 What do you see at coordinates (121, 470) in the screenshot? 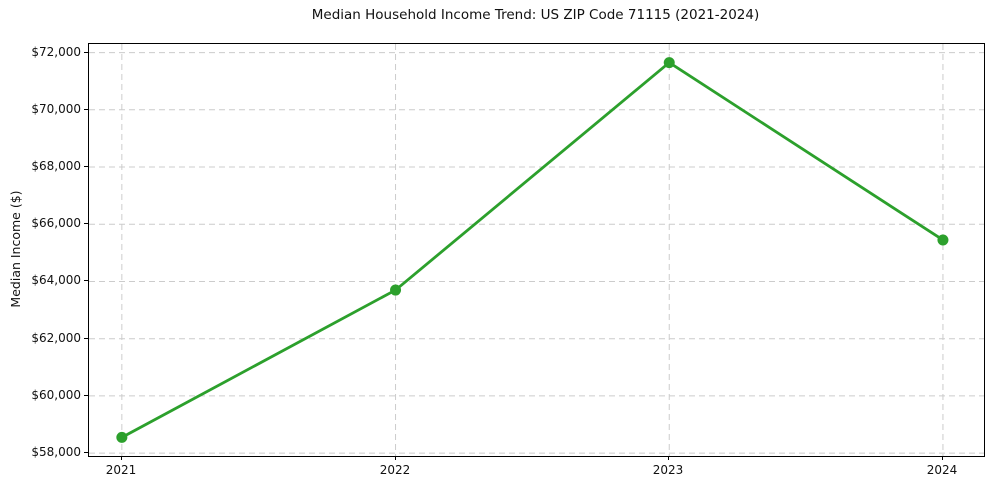
I see `x-tick-label: 2021` at bounding box center [121, 470].